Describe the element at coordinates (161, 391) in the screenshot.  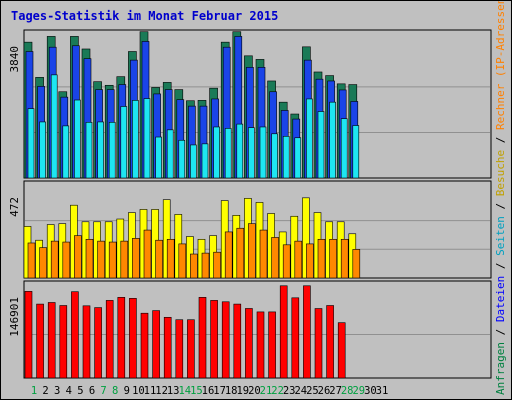
I see `x-tick-label-12: 12` at that location.